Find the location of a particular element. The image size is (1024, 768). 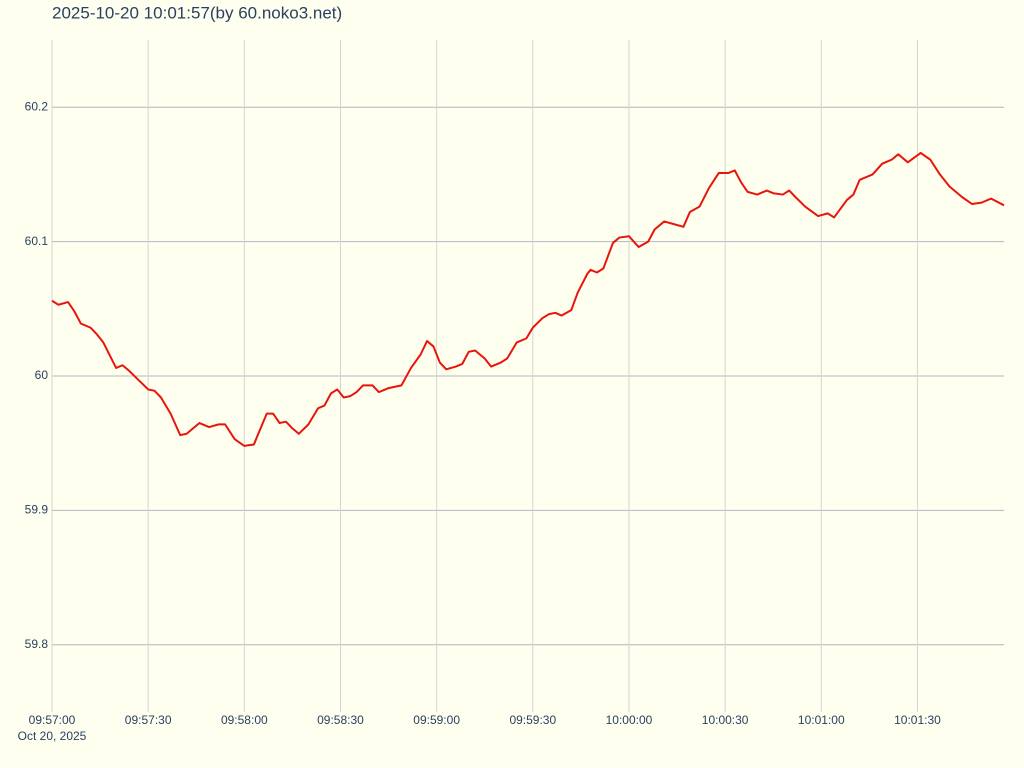

x-tick-label: 09:59:00 is located at coordinates (436, 720).